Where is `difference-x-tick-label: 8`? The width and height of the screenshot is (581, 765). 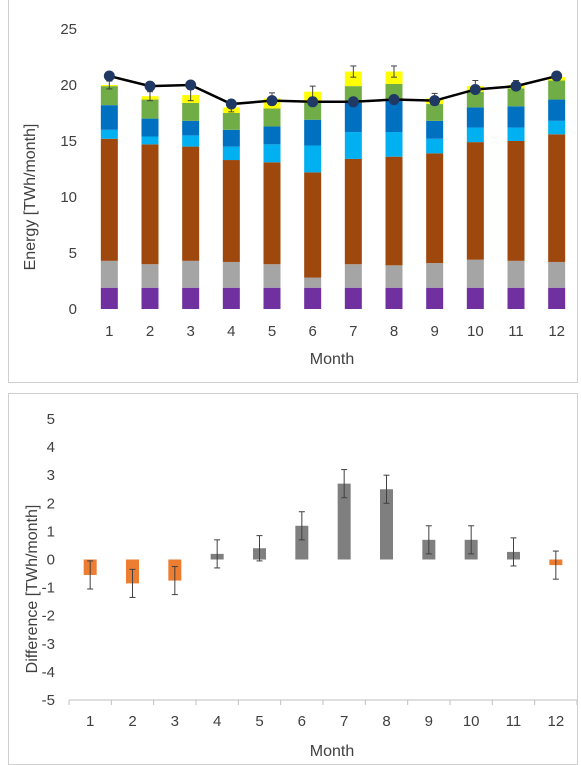
difference-x-tick-label: 8 is located at coordinates (386, 721).